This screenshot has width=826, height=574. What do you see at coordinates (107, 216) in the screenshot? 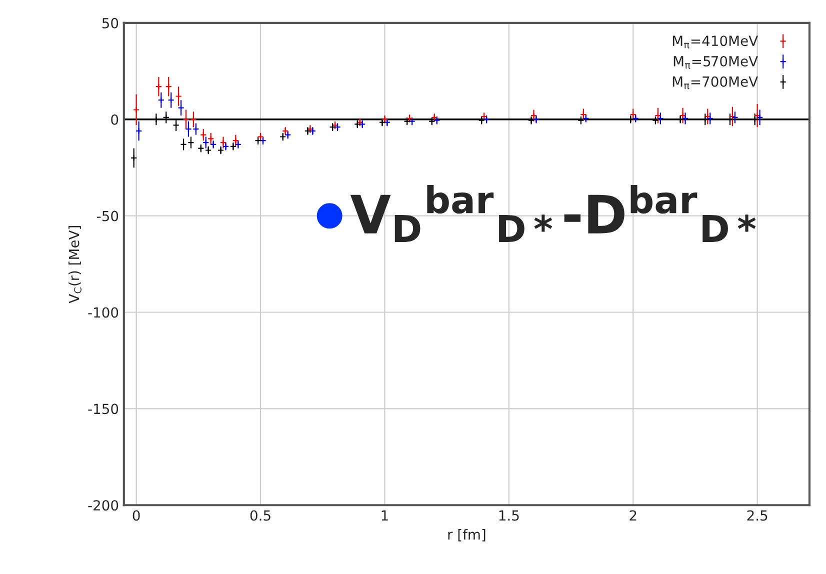
I see `y-tick-label: -50` at bounding box center [107, 216].